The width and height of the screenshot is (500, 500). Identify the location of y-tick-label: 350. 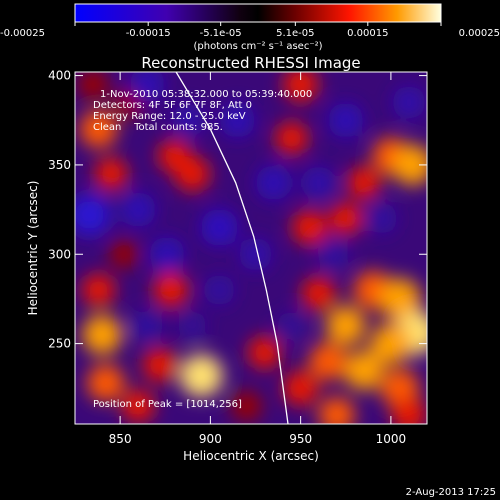
(59, 165).